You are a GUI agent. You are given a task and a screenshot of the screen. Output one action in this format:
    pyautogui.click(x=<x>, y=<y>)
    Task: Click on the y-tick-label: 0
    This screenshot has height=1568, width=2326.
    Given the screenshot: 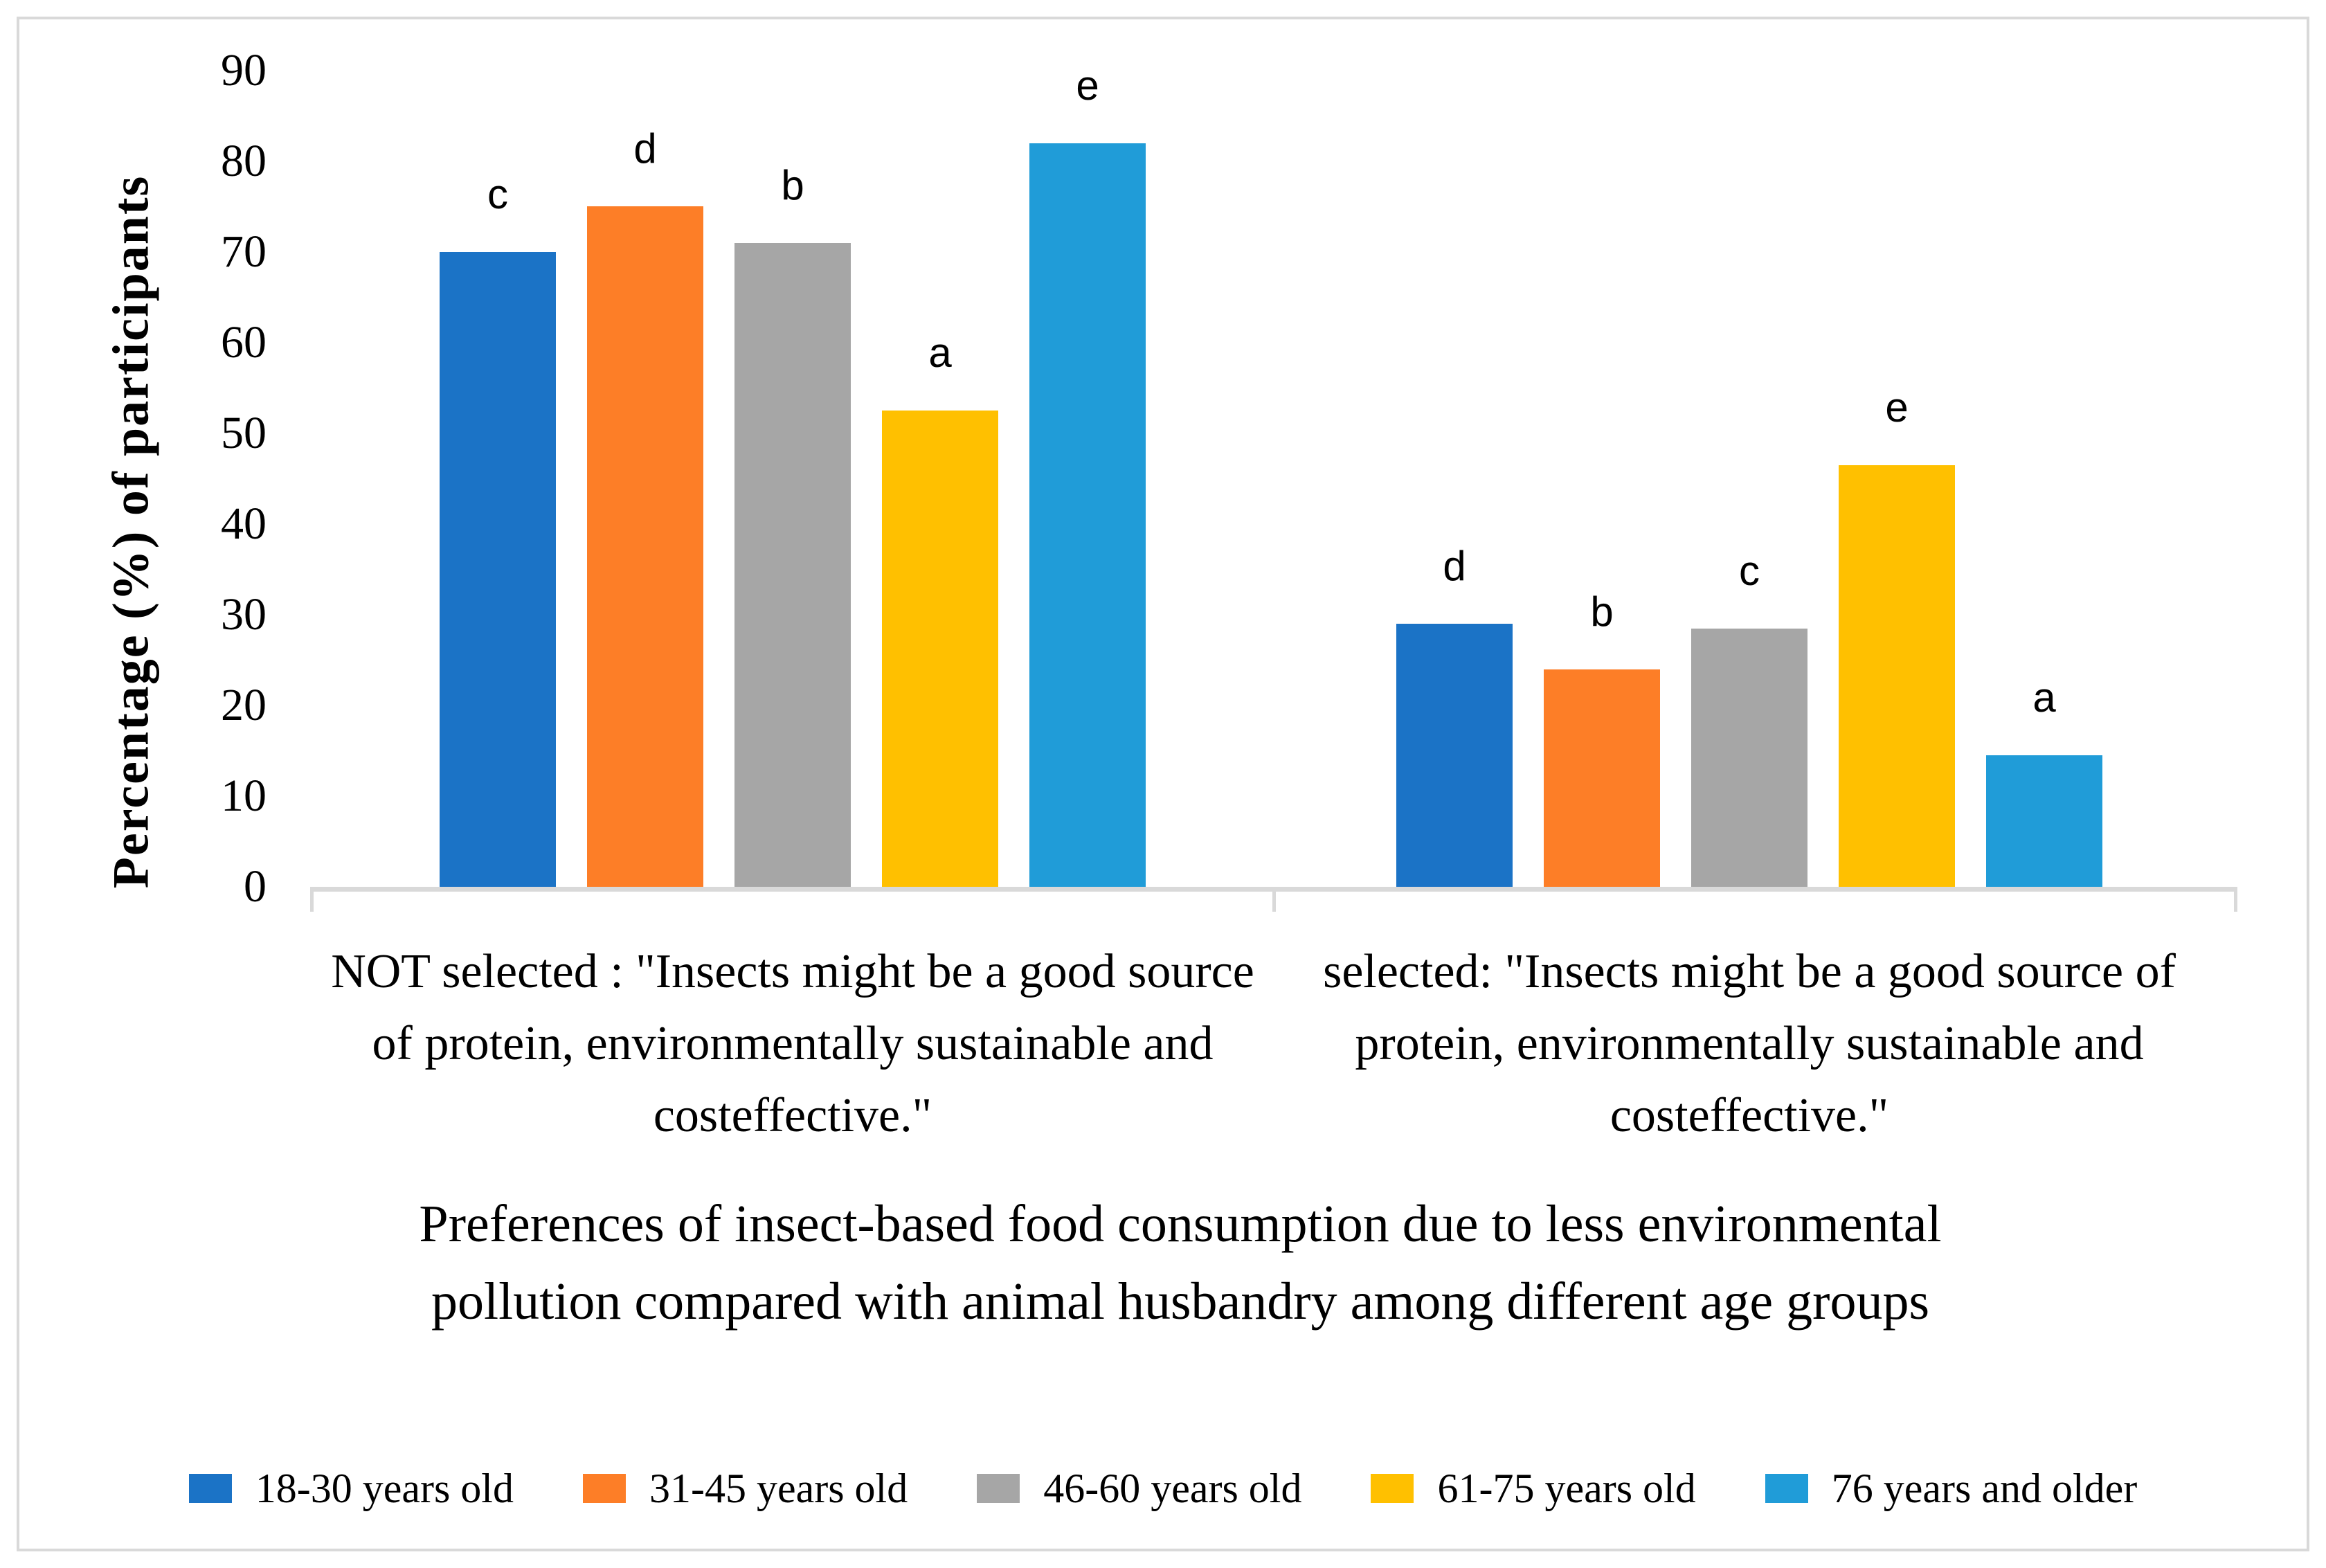 What is the action you would take?
    pyautogui.click(x=255, y=887)
    